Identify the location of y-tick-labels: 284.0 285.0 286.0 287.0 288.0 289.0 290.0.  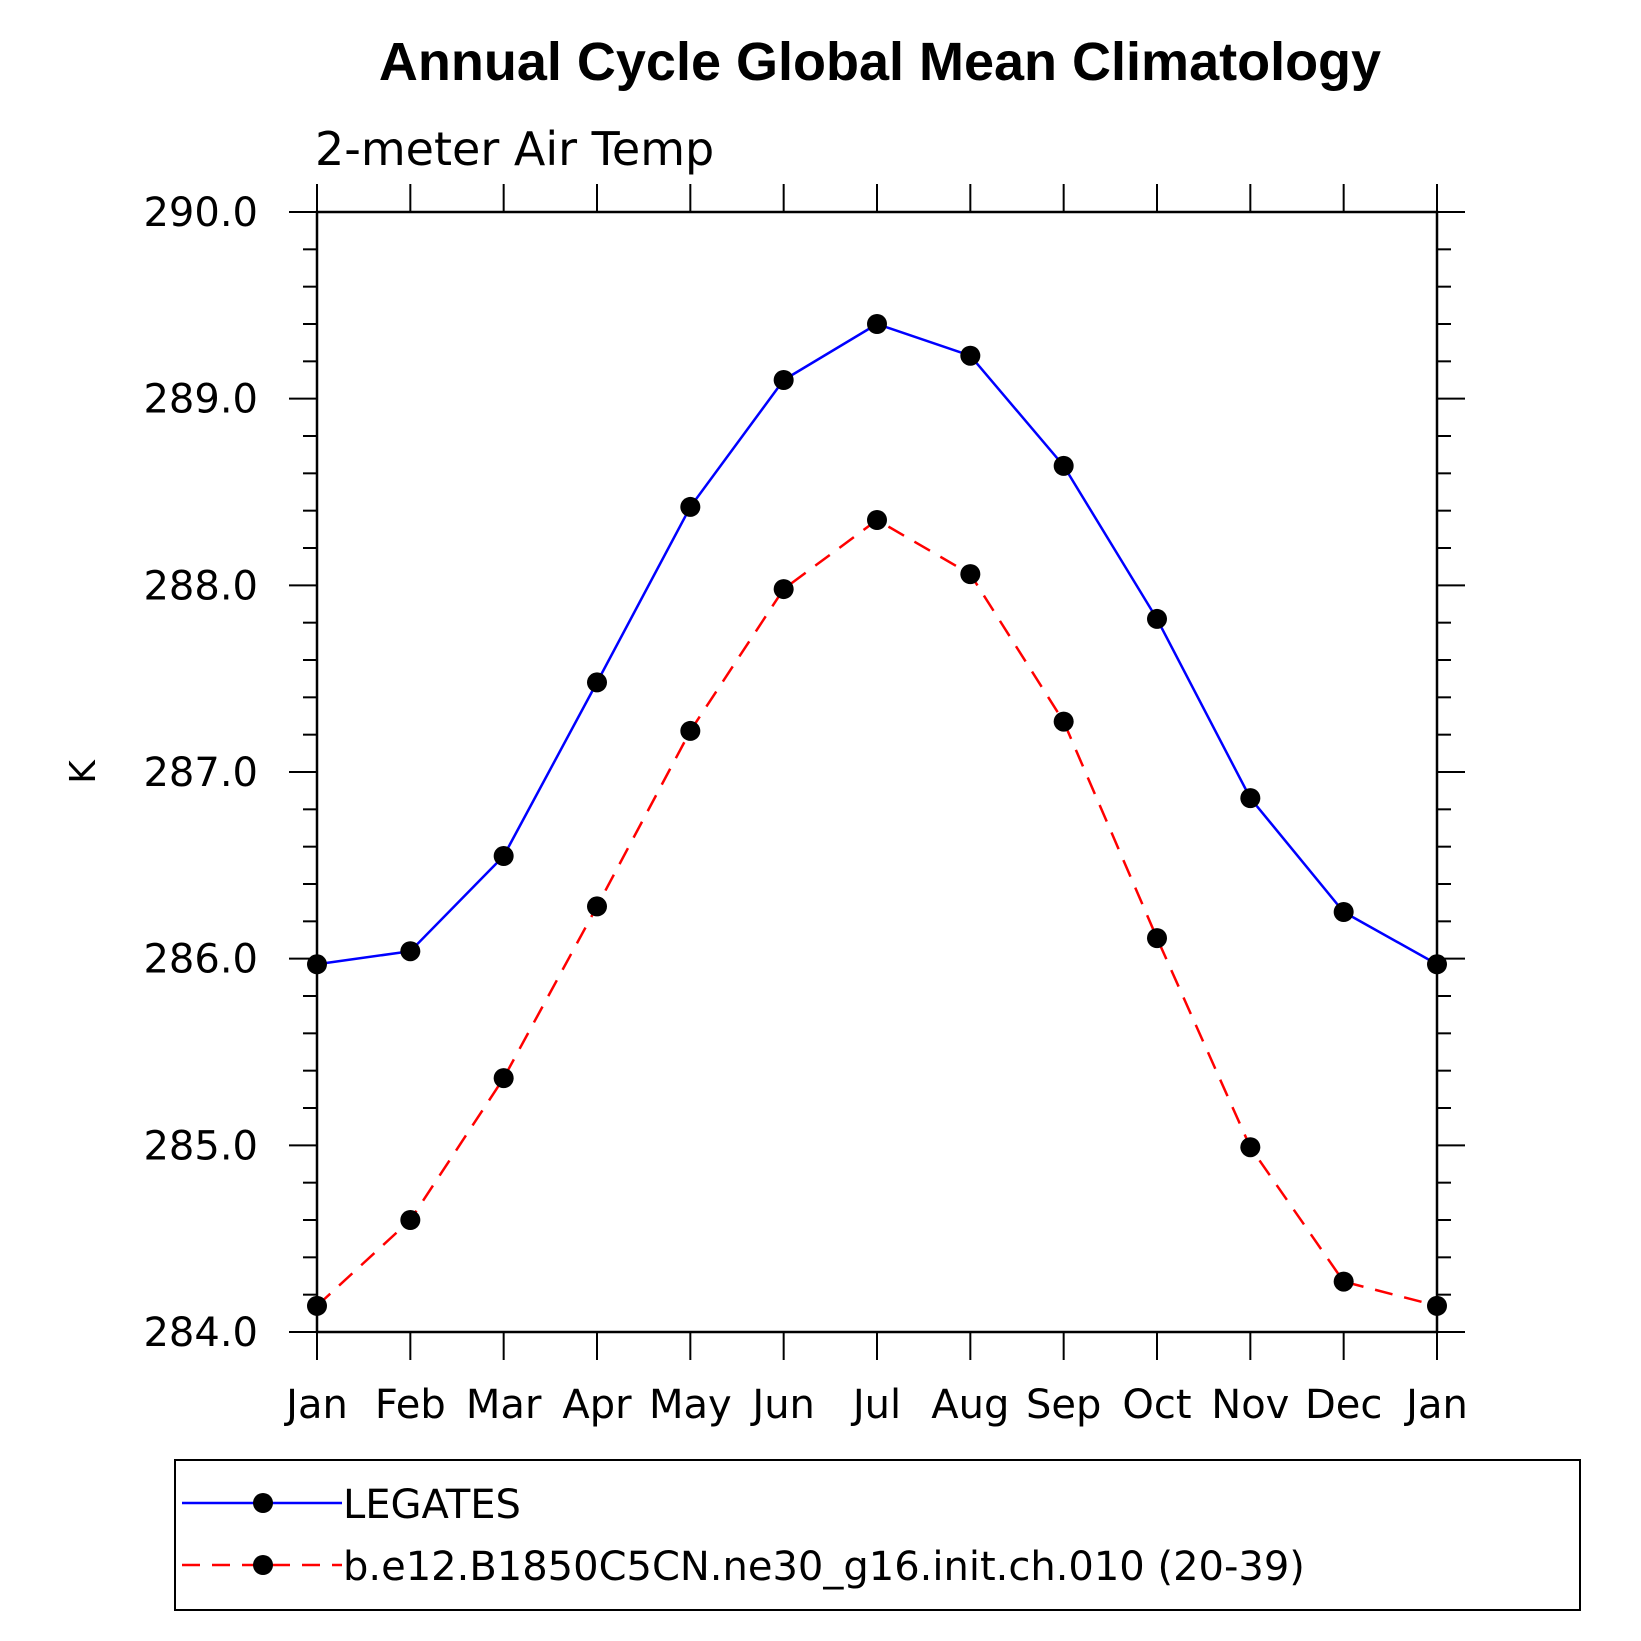
(200, 773).